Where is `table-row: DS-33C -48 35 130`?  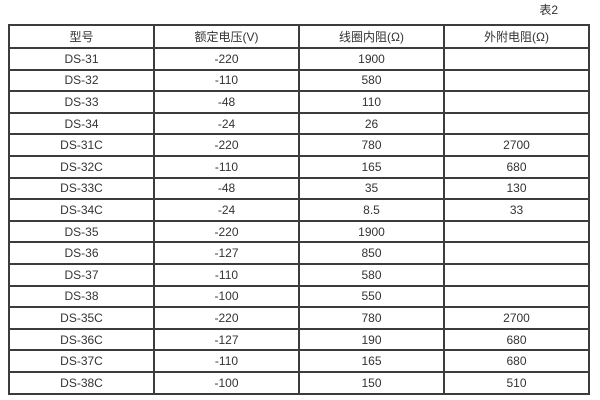 table-row: DS-33C -48 35 130 is located at coordinates (299, 188).